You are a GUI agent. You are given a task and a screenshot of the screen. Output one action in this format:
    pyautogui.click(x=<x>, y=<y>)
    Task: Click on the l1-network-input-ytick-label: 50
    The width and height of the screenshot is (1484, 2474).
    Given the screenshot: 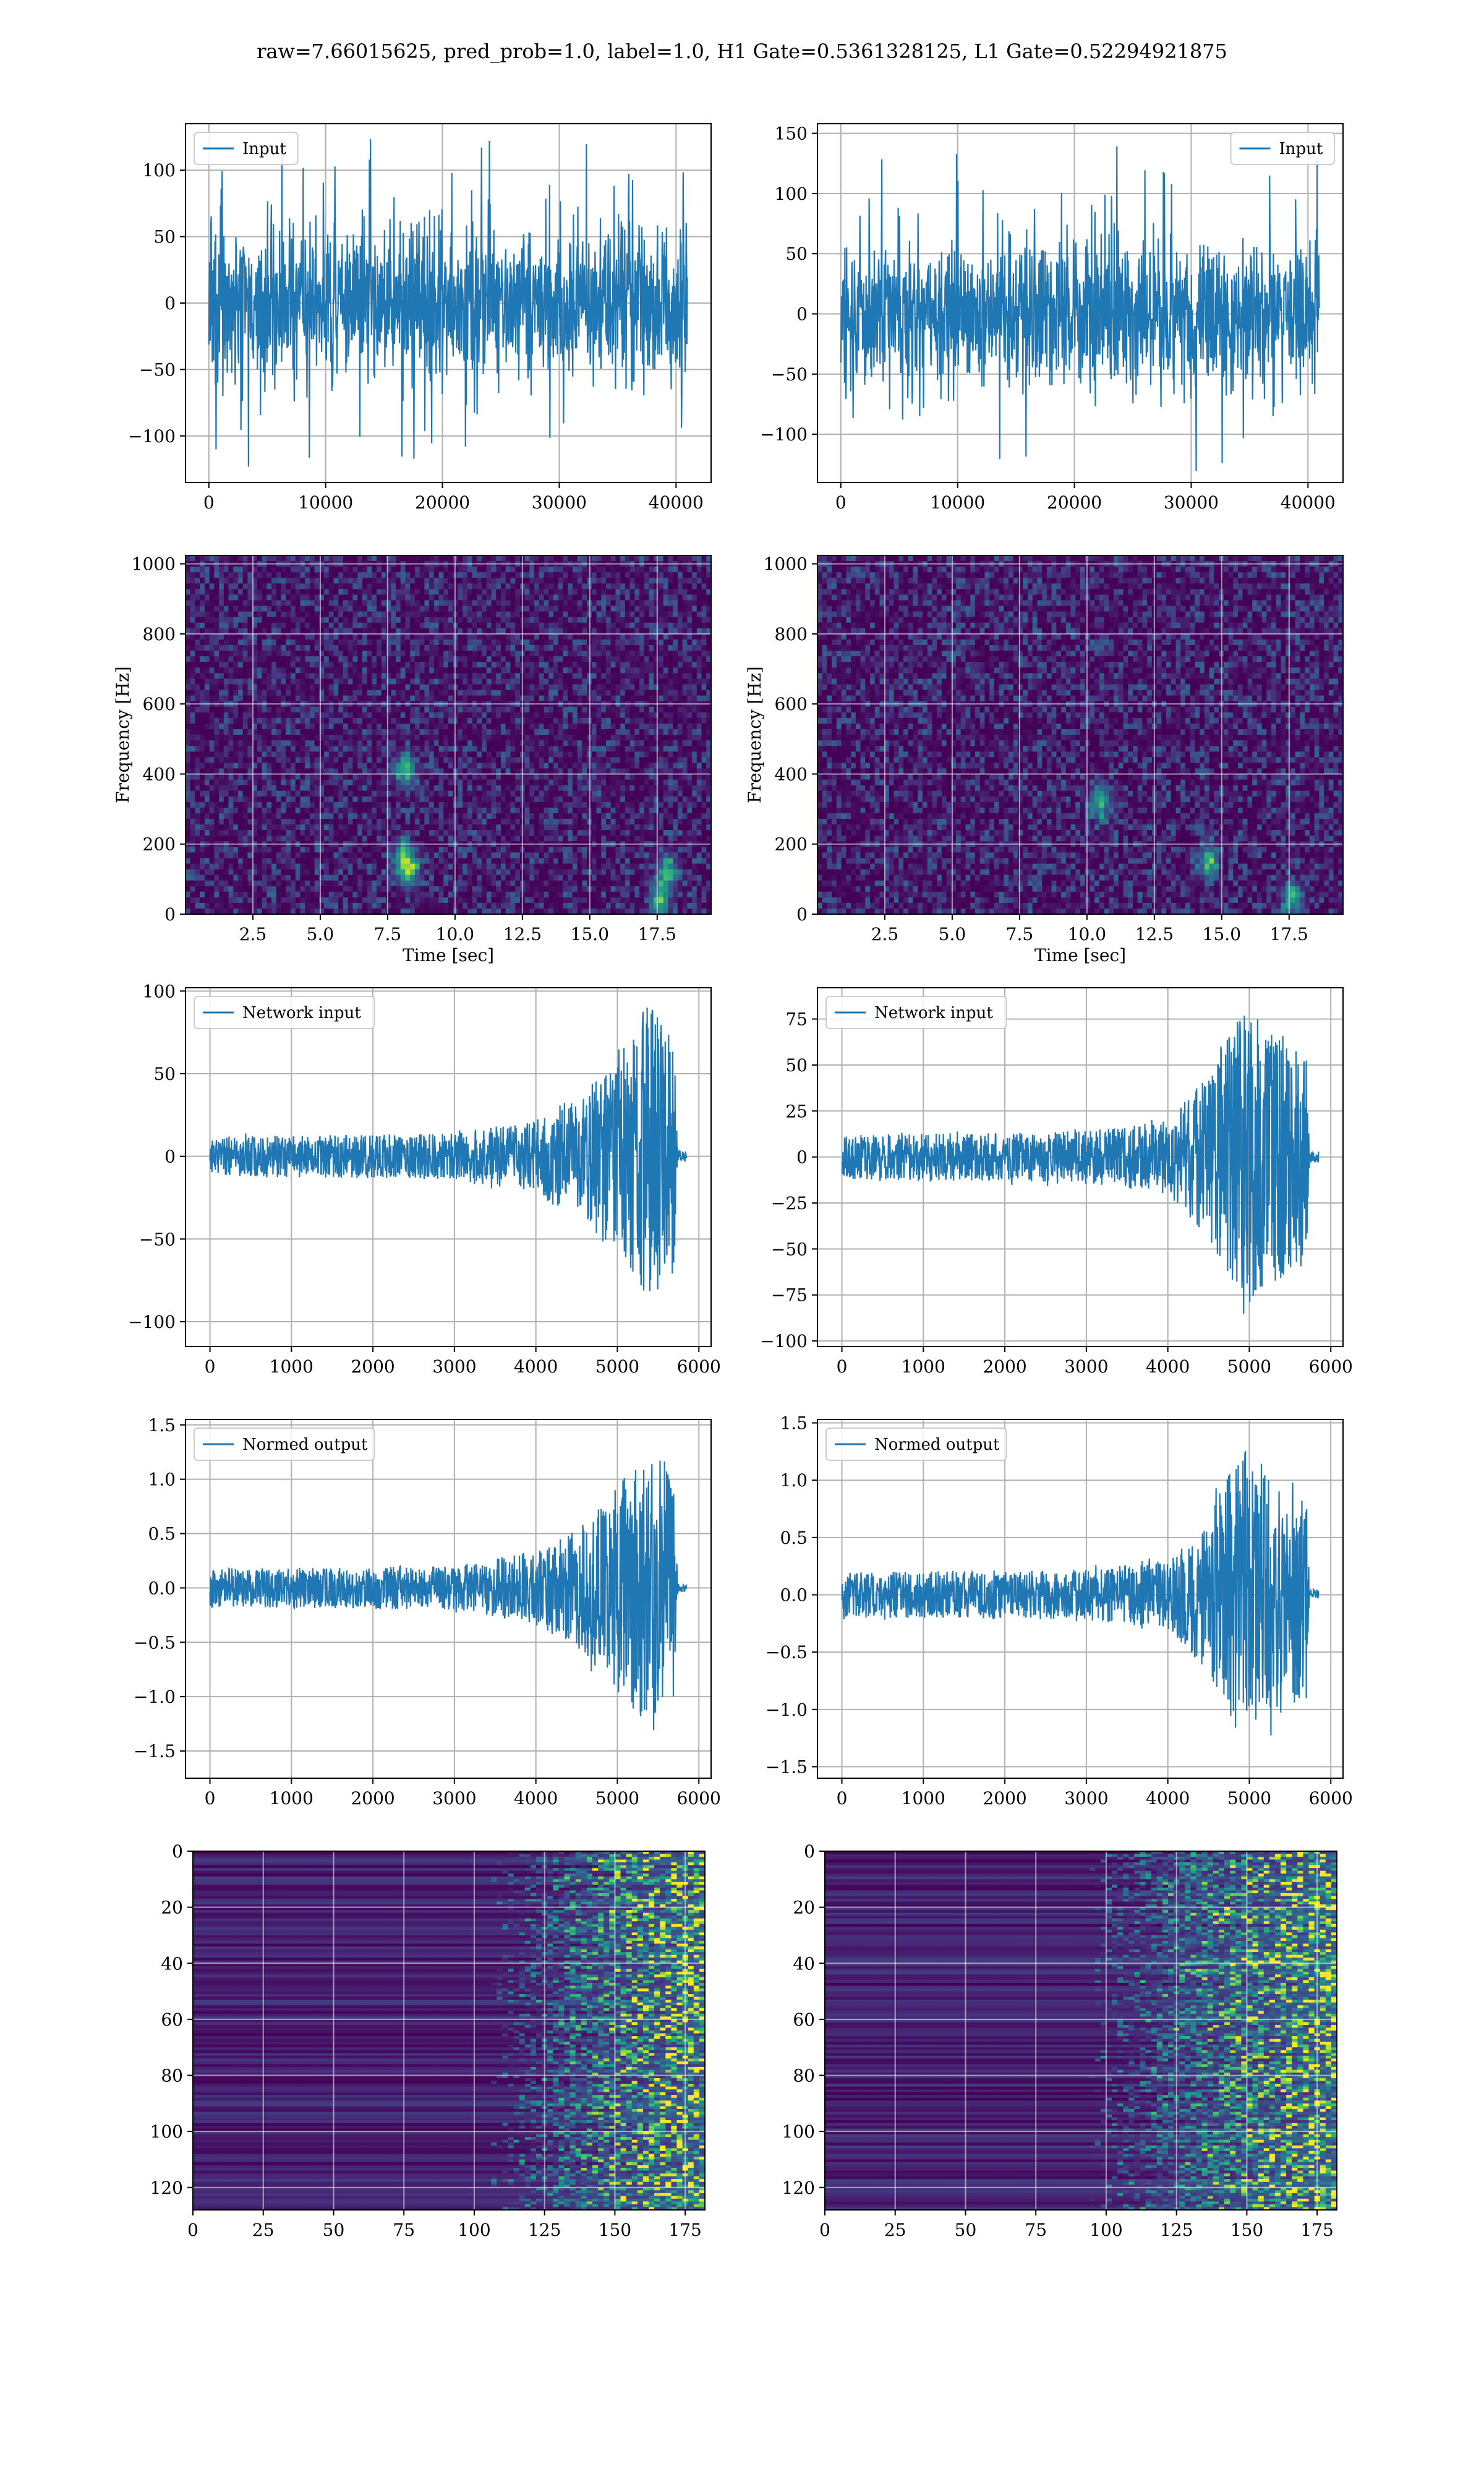 What is the action you would take?
    pyautogui.click(x=796, y=1065)
    